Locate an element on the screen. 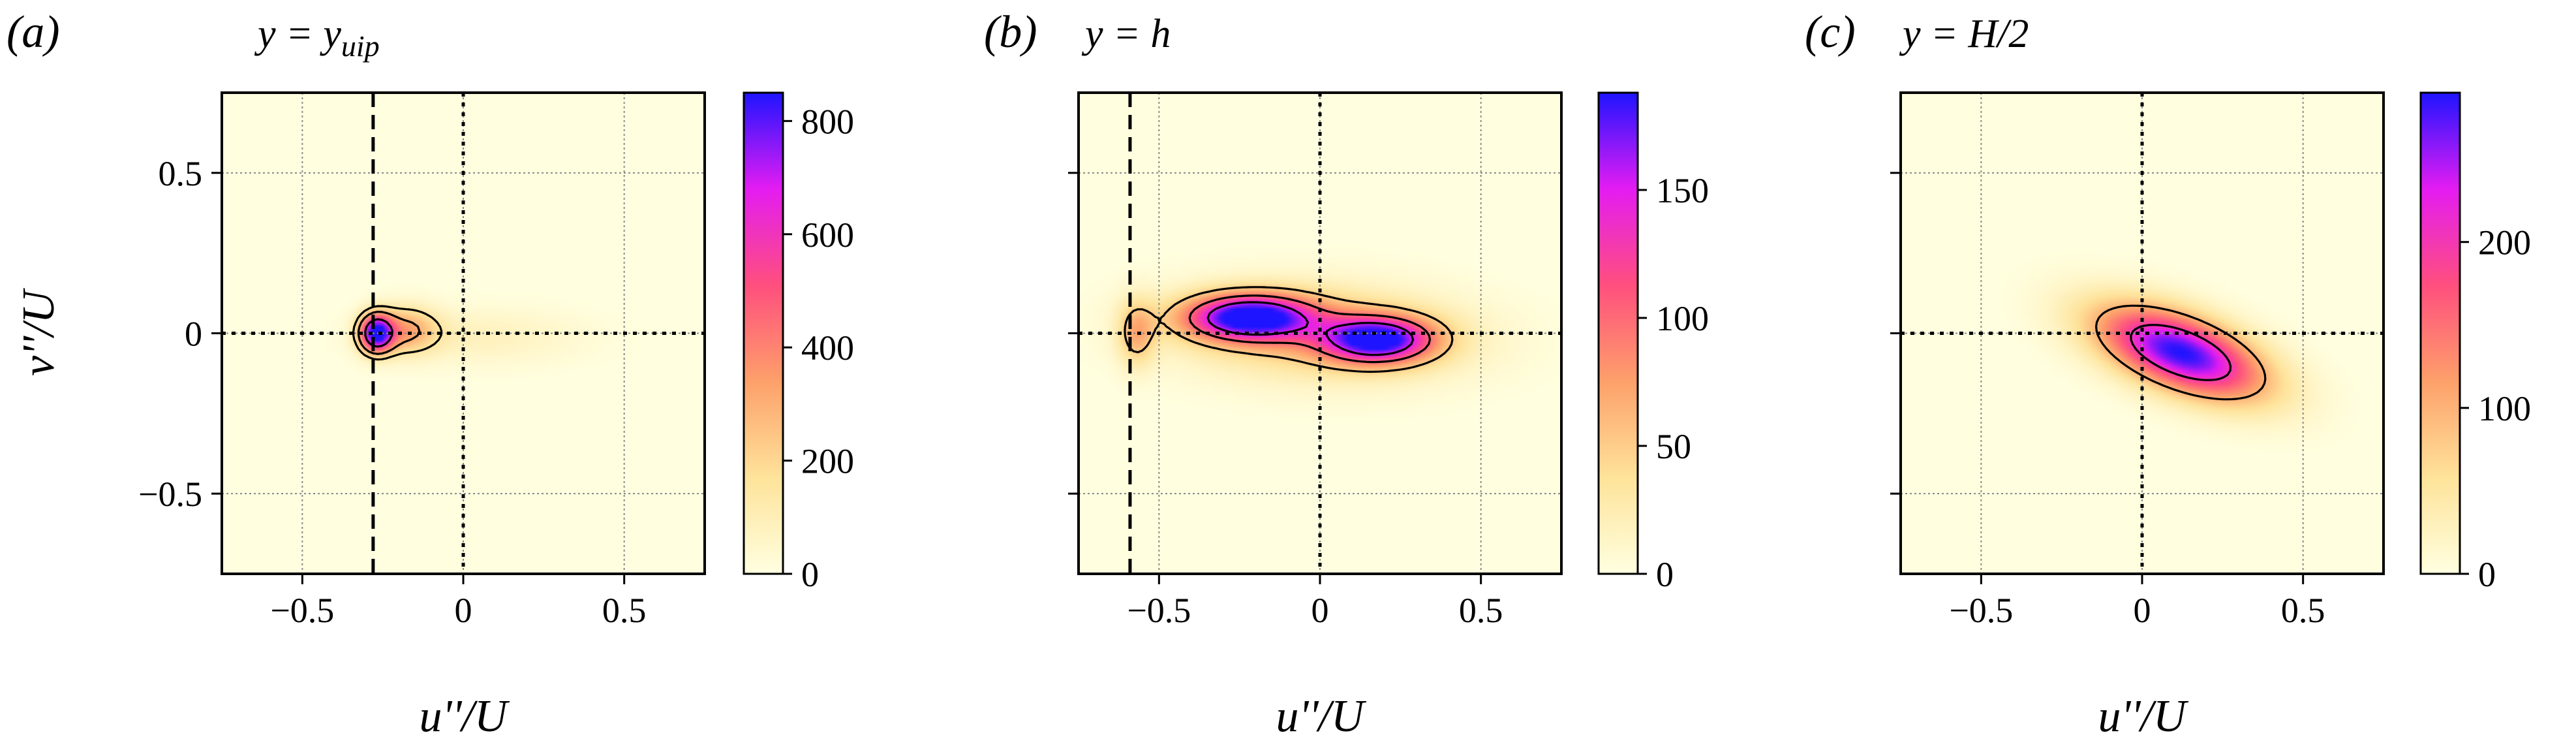 Image resolution: width=2576 pixels, height=754 pixels. colorbar: 0 100 200 is located at coordinates (2475, 342).